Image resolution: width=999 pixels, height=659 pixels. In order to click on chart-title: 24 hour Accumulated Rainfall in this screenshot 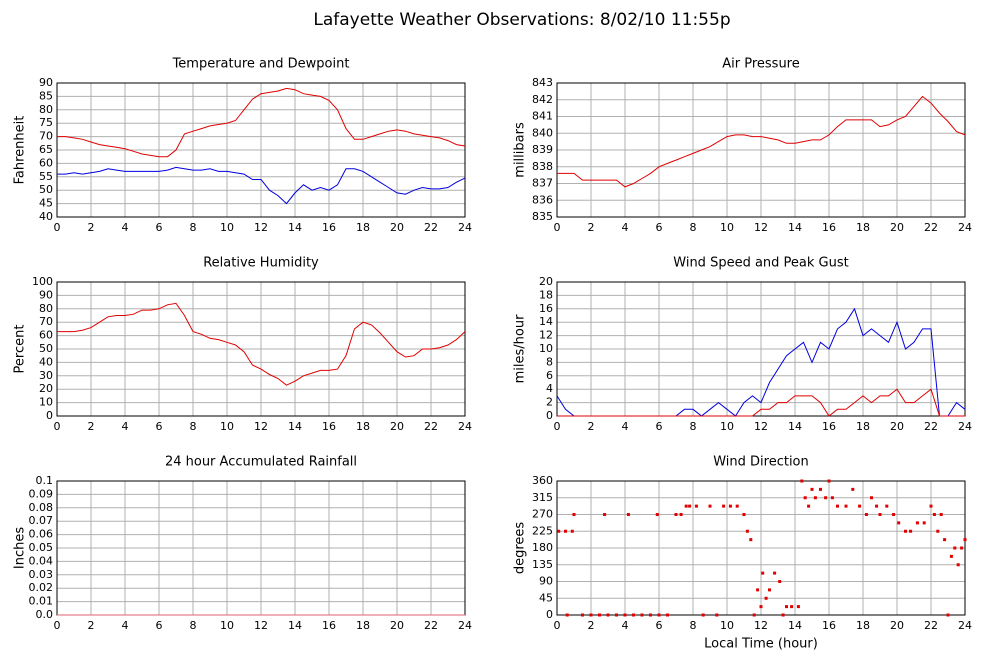, I will do `click(261, 462)`.